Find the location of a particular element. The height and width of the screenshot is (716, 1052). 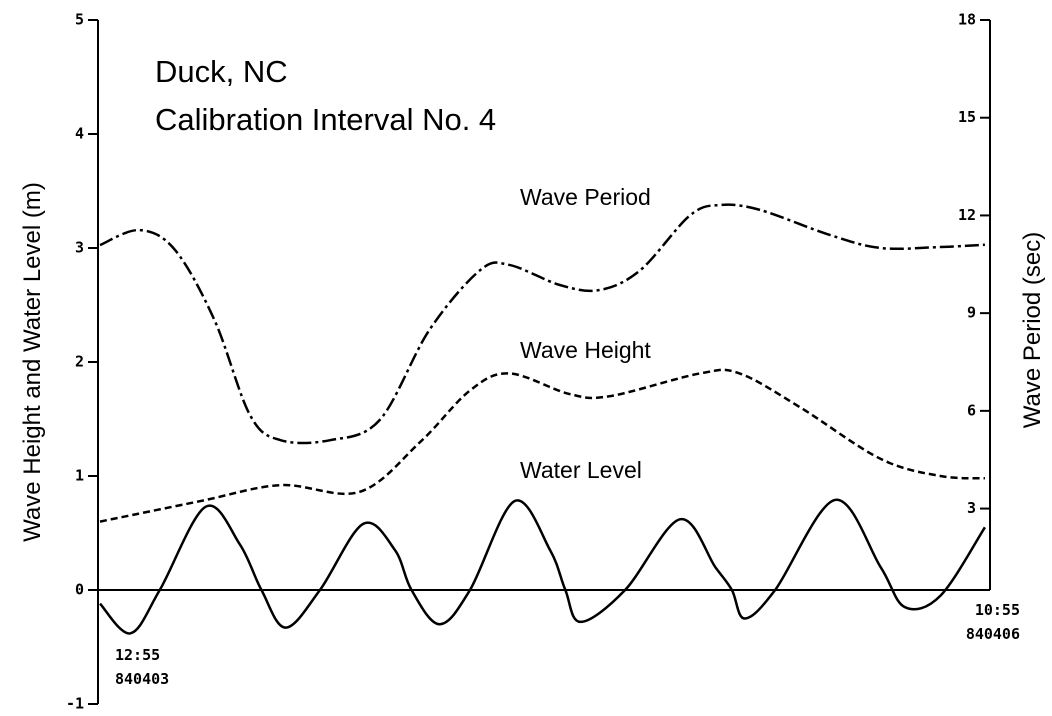

y2-tick-label: 18 is located at coordinates (967, 20).